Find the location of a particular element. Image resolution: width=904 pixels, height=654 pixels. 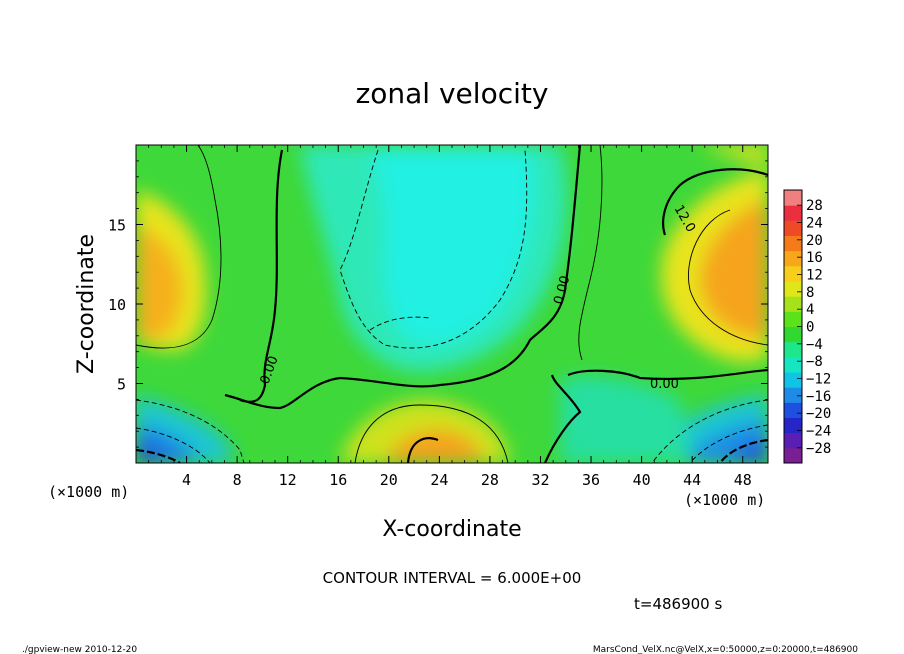

colorbar-label: −4 is located at coordinates (814, 345).